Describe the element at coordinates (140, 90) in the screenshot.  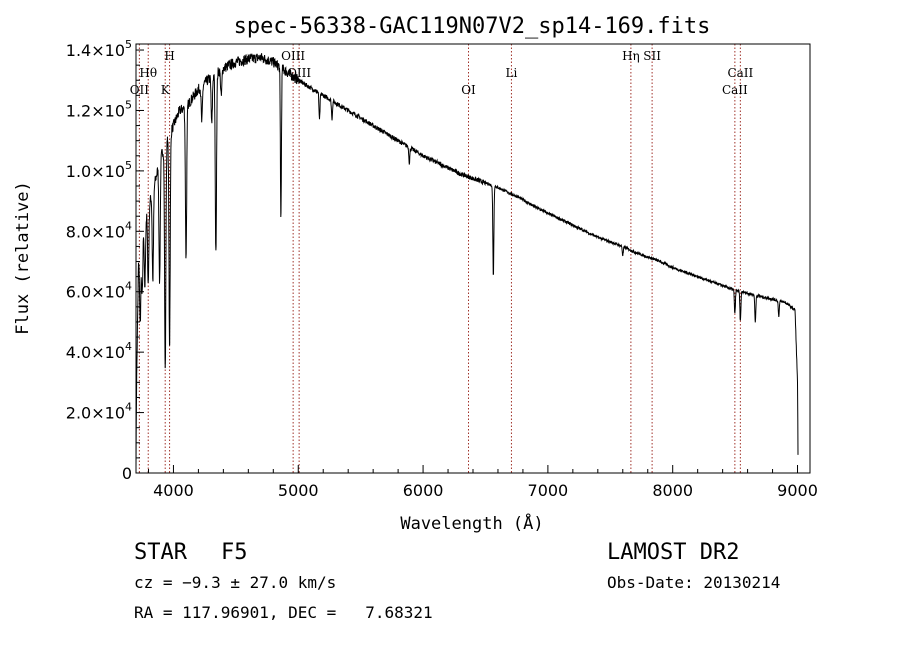
I see `spectral-label-0: OII` at that location.